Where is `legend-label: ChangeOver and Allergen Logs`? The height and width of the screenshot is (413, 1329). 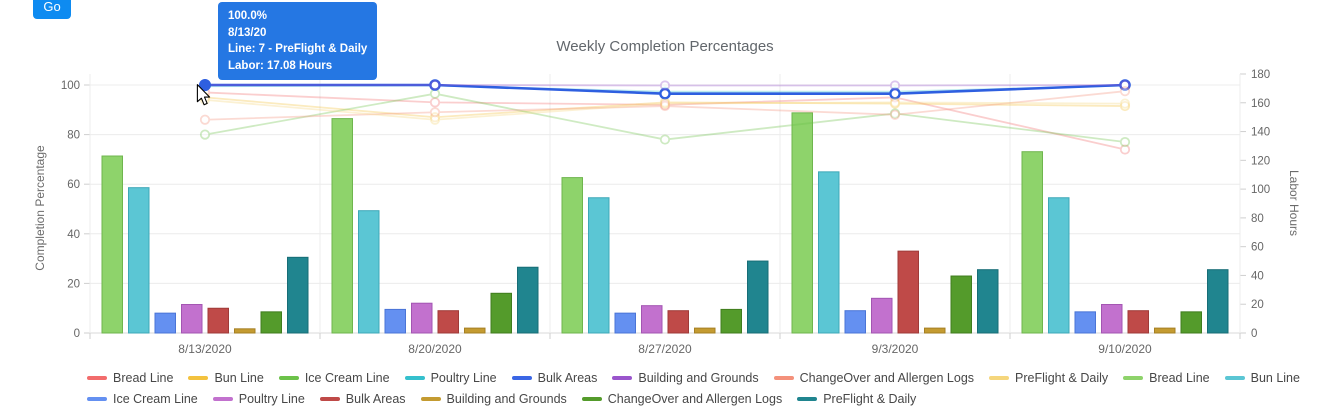
legend-label: ChangeOver and Allergen Logs is located at coordinates (695, 398).